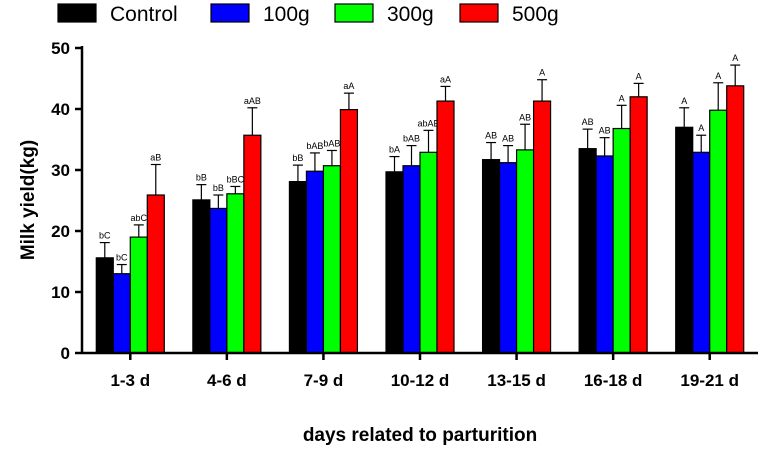  What do you see at coordinates (60, 170) in the screenshot?
I see `y-tick-label: 30` at bounding box center [60, 170].